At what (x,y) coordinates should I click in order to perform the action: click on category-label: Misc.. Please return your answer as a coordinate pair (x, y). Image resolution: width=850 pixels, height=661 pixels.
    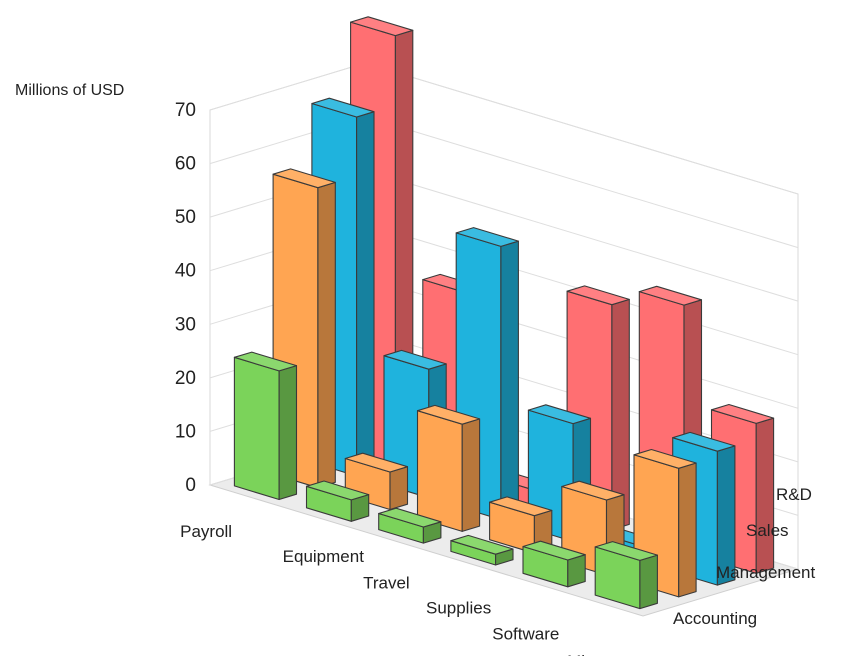
    Looking at the image, I should click on (587, 654).